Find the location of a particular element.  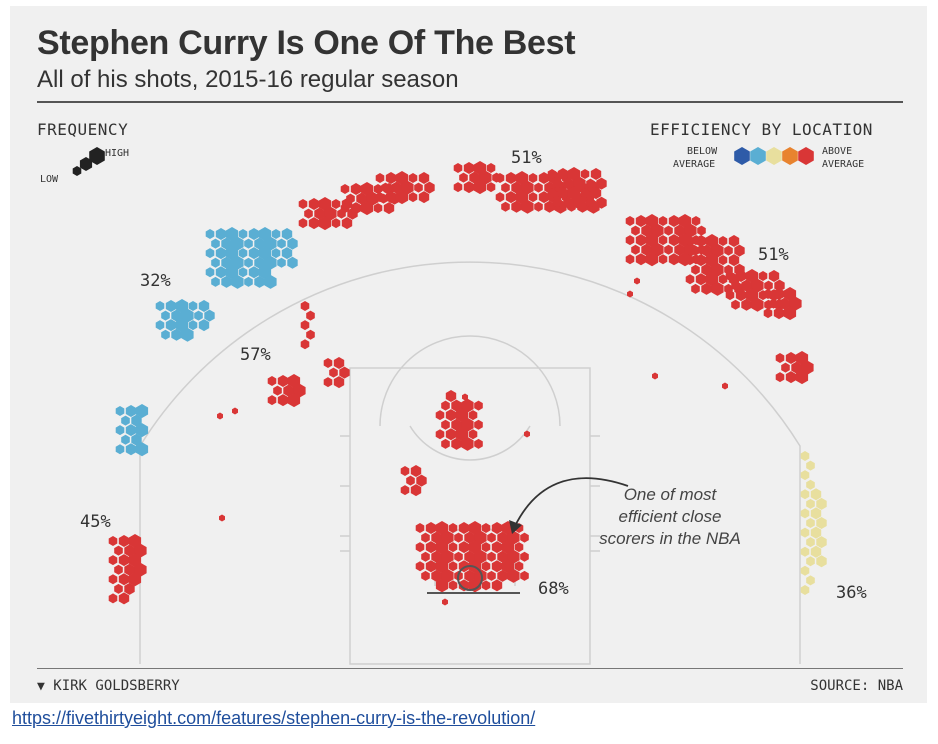

pct-right-corner: 36% is located at coordinates (851, 593).